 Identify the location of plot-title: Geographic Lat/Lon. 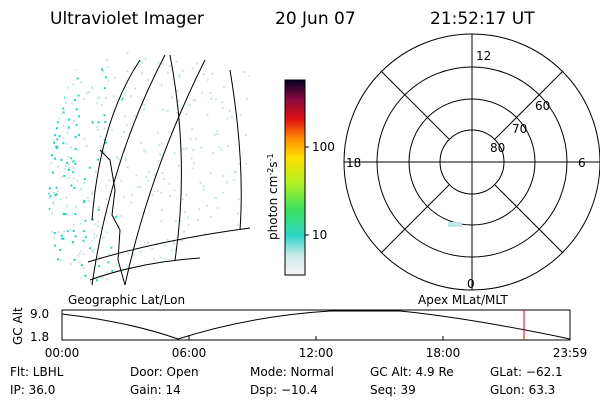
(126, 300).